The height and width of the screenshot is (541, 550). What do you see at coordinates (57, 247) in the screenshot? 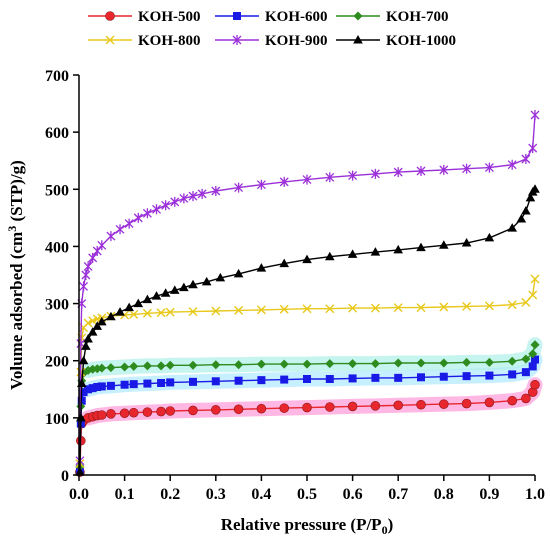
I see `y-tick-label: 400` at bounding box center [57, 247].